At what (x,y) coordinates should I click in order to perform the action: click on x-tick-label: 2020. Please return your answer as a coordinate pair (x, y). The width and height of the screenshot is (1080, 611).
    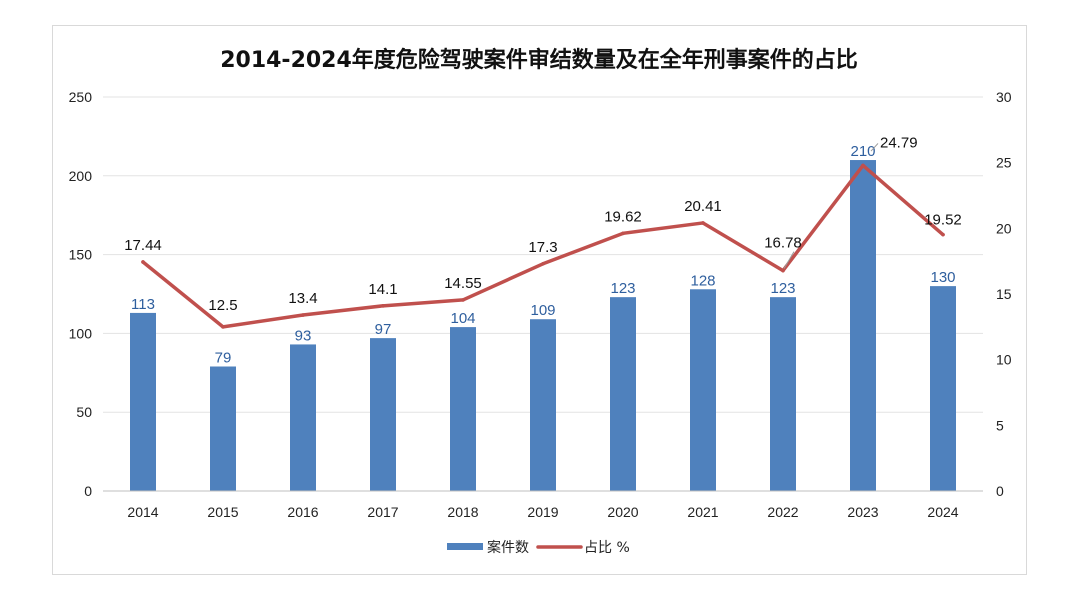
    Looking at the image, I should click on (622, 512).